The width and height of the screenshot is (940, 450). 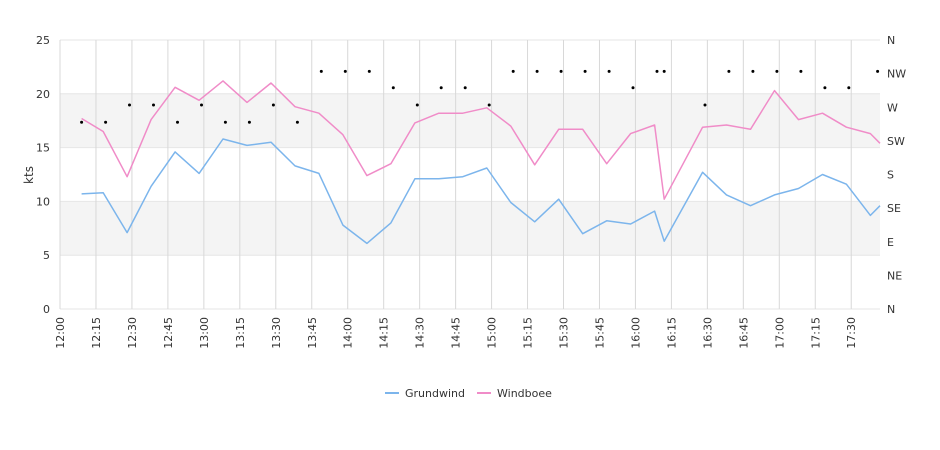 What do you see at coordinates (896, 141) in the screenshot?
I see `right-tick-label: SW` at bounding box center [896, 141].